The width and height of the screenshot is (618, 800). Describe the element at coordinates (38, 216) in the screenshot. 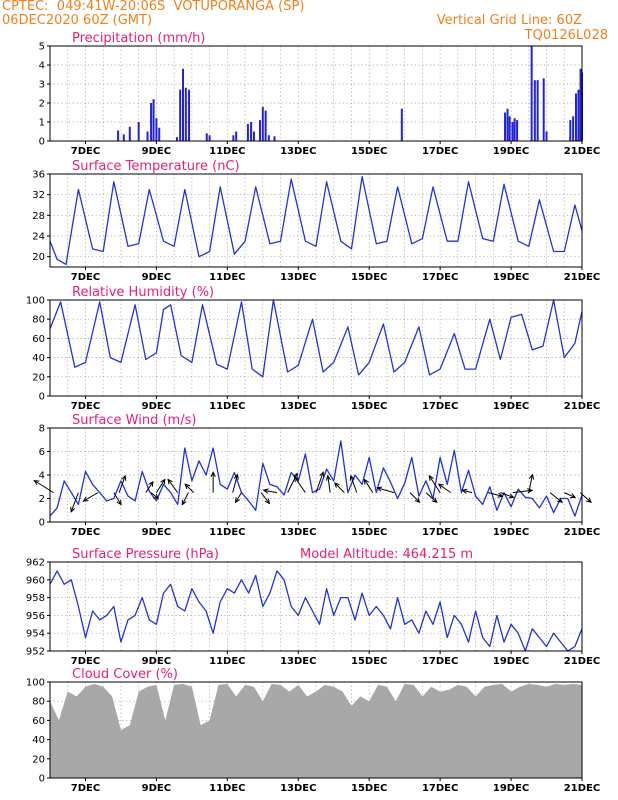

I see `y-tick-label: 28` at that location.